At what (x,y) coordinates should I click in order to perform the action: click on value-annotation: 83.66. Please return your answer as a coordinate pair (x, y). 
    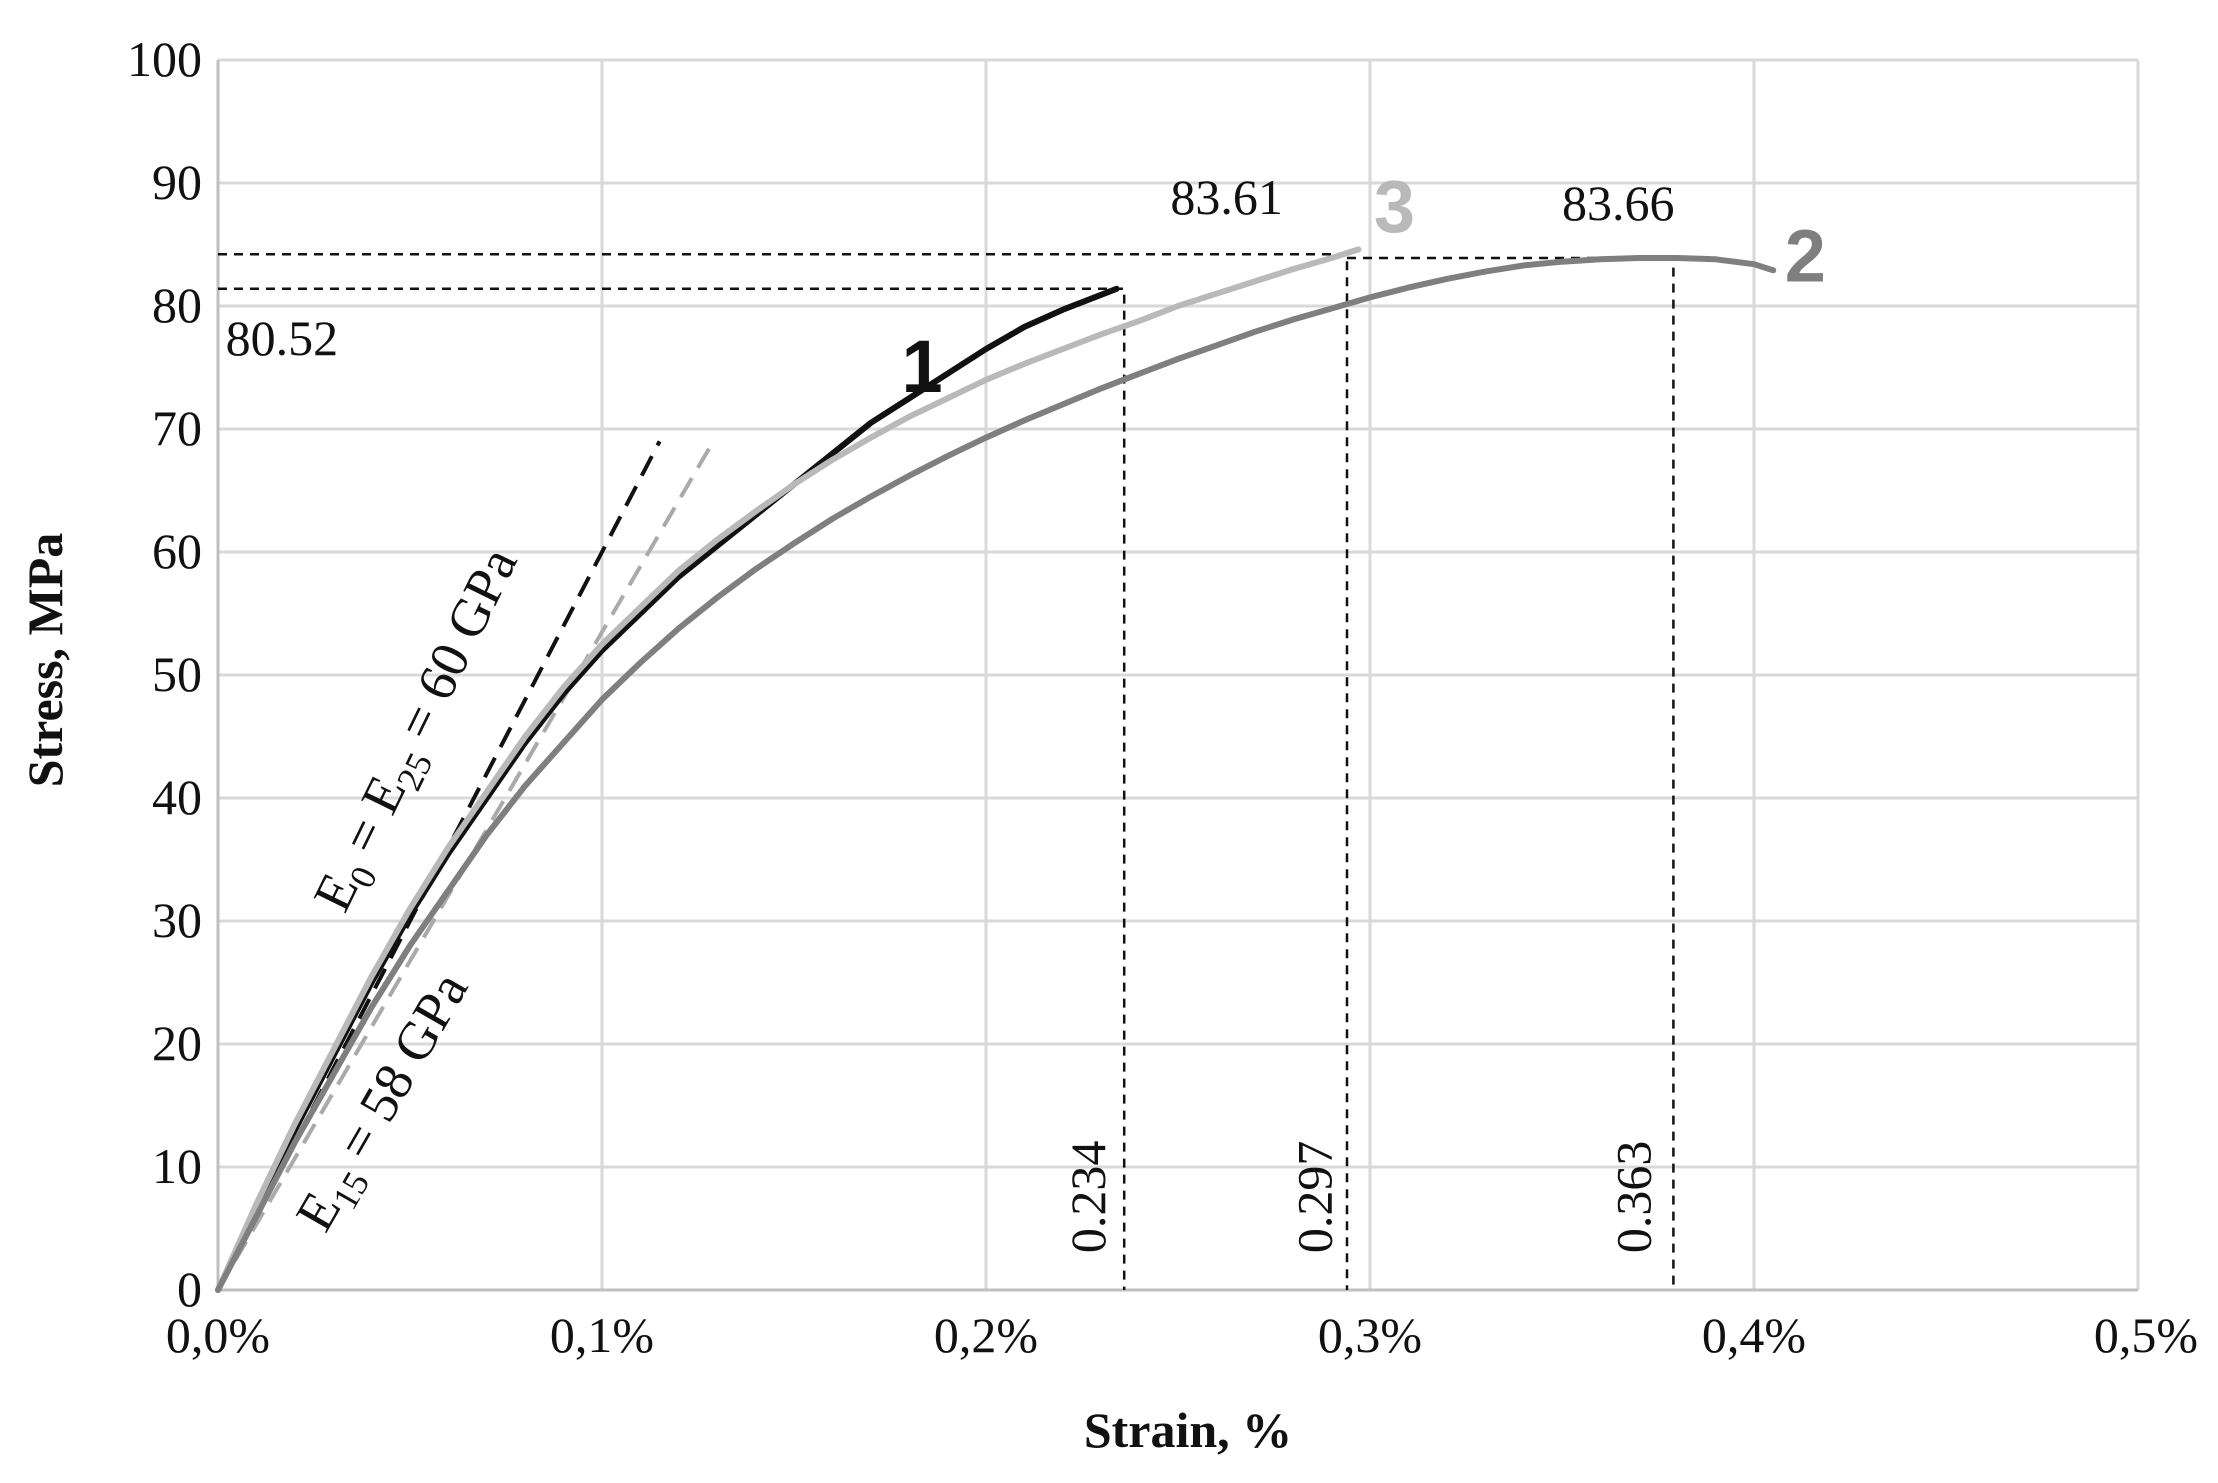
    Looking at the image, I should click on (1618, 203).